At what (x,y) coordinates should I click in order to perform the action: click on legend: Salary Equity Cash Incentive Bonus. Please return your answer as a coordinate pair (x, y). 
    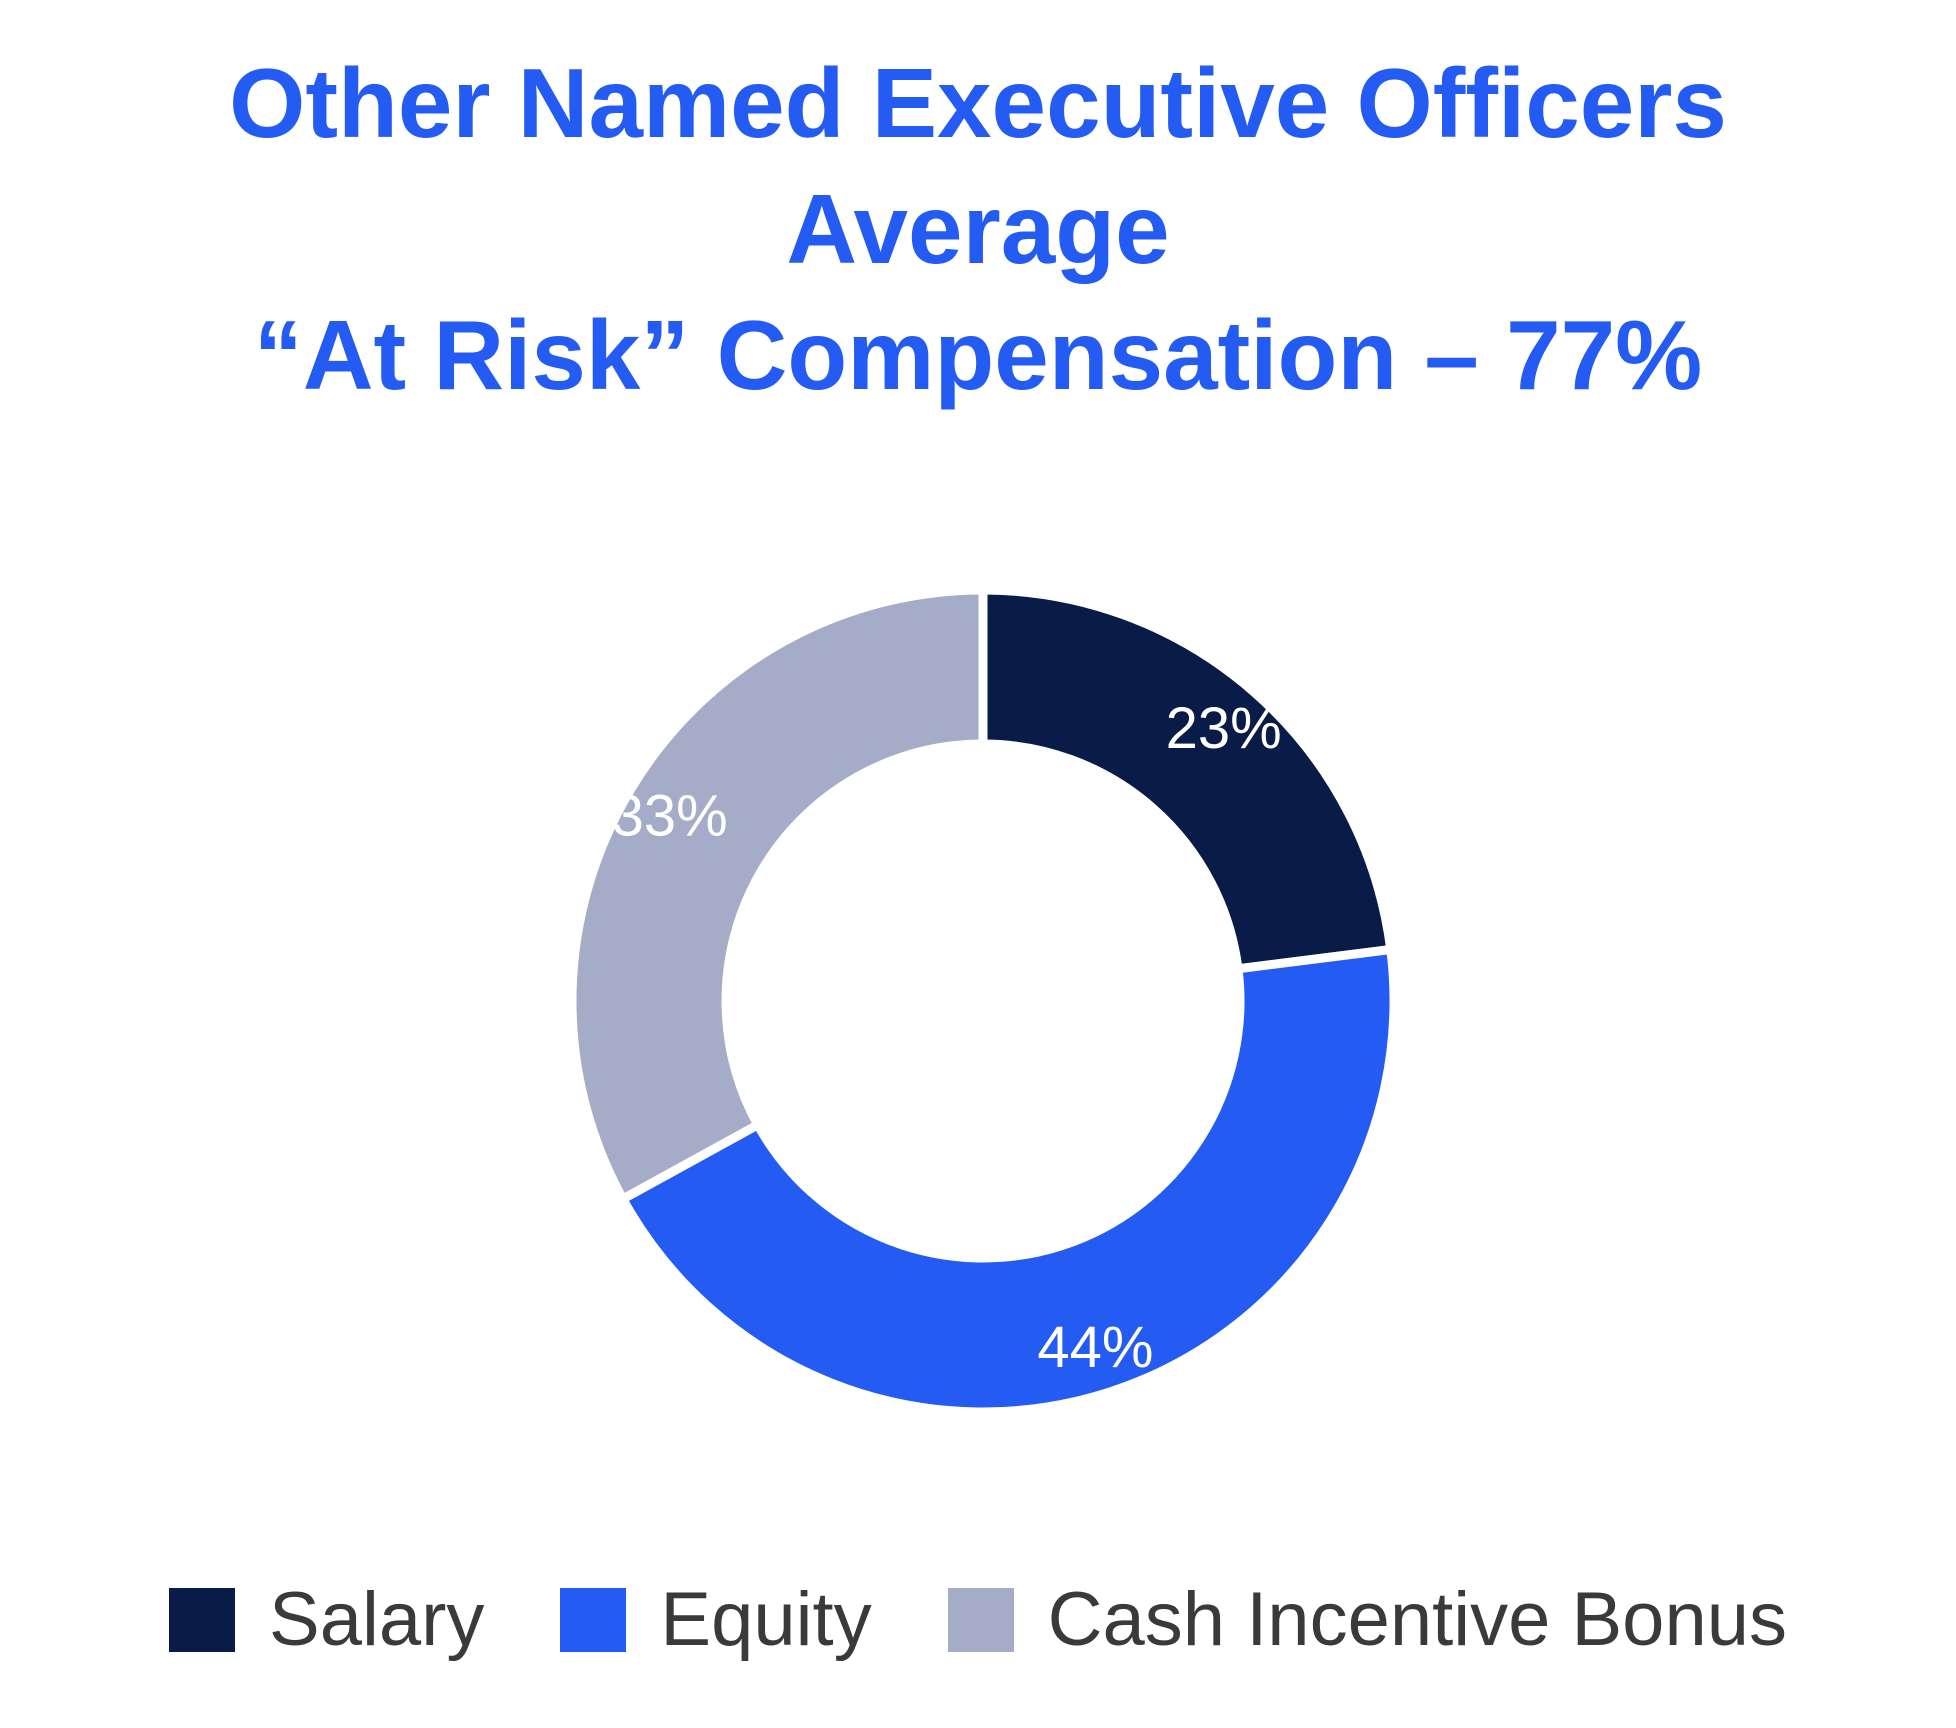
    Looking at the image, I should click on (978, 1619).